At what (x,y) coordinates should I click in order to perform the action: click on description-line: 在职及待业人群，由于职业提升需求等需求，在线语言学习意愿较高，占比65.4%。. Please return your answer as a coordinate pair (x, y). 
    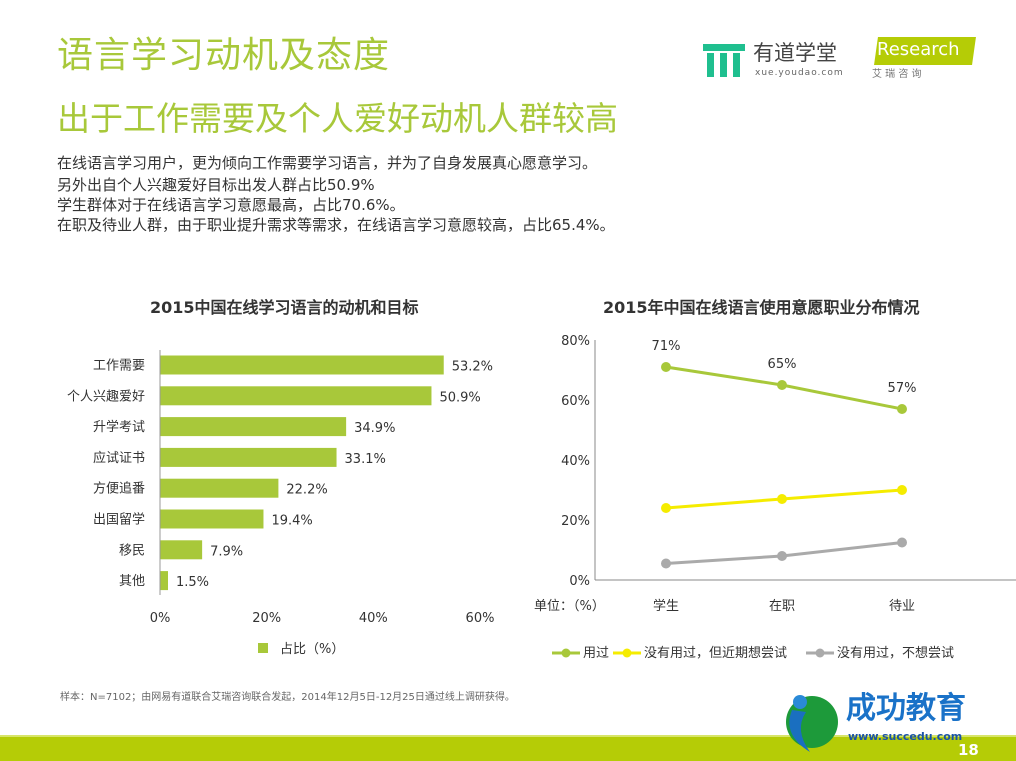
    Looking at the image, I should click on (336, 225).